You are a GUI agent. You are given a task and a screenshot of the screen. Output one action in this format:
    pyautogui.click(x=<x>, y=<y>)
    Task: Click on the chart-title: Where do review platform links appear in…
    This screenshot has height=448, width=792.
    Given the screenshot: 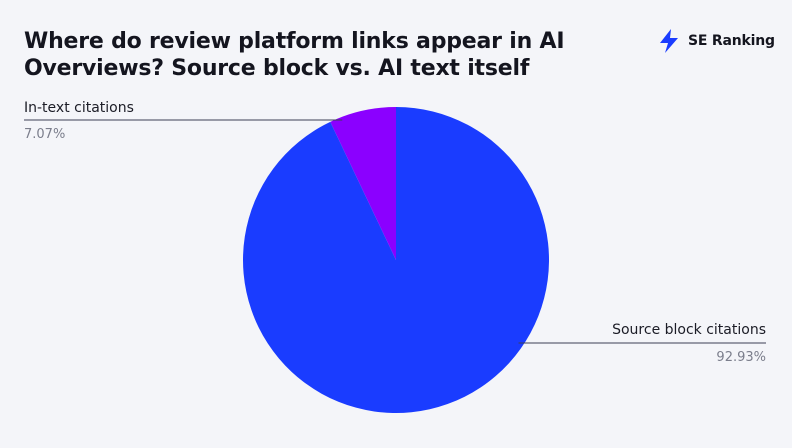 What is the action you would take?
    pyautogui.click(x=294, y=55)
    